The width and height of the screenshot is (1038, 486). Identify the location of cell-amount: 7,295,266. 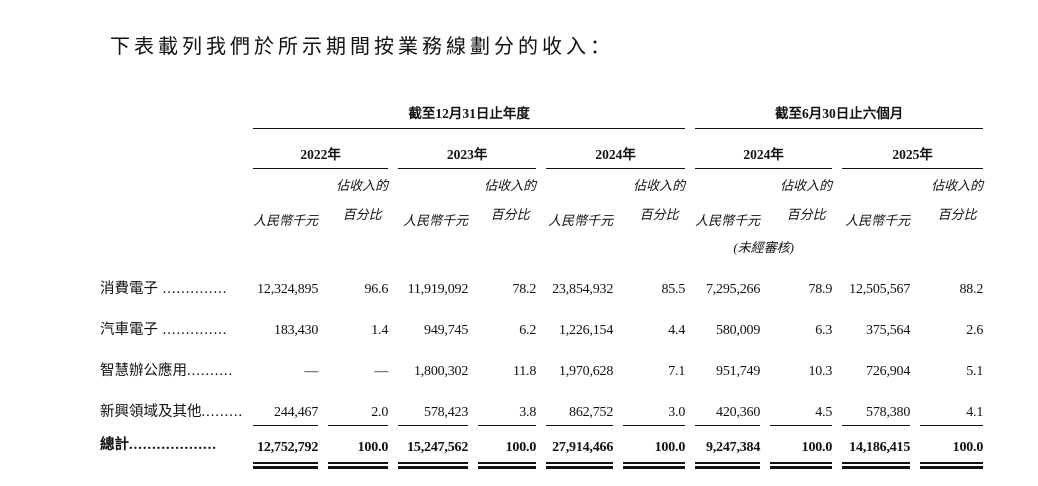
(733, 289).